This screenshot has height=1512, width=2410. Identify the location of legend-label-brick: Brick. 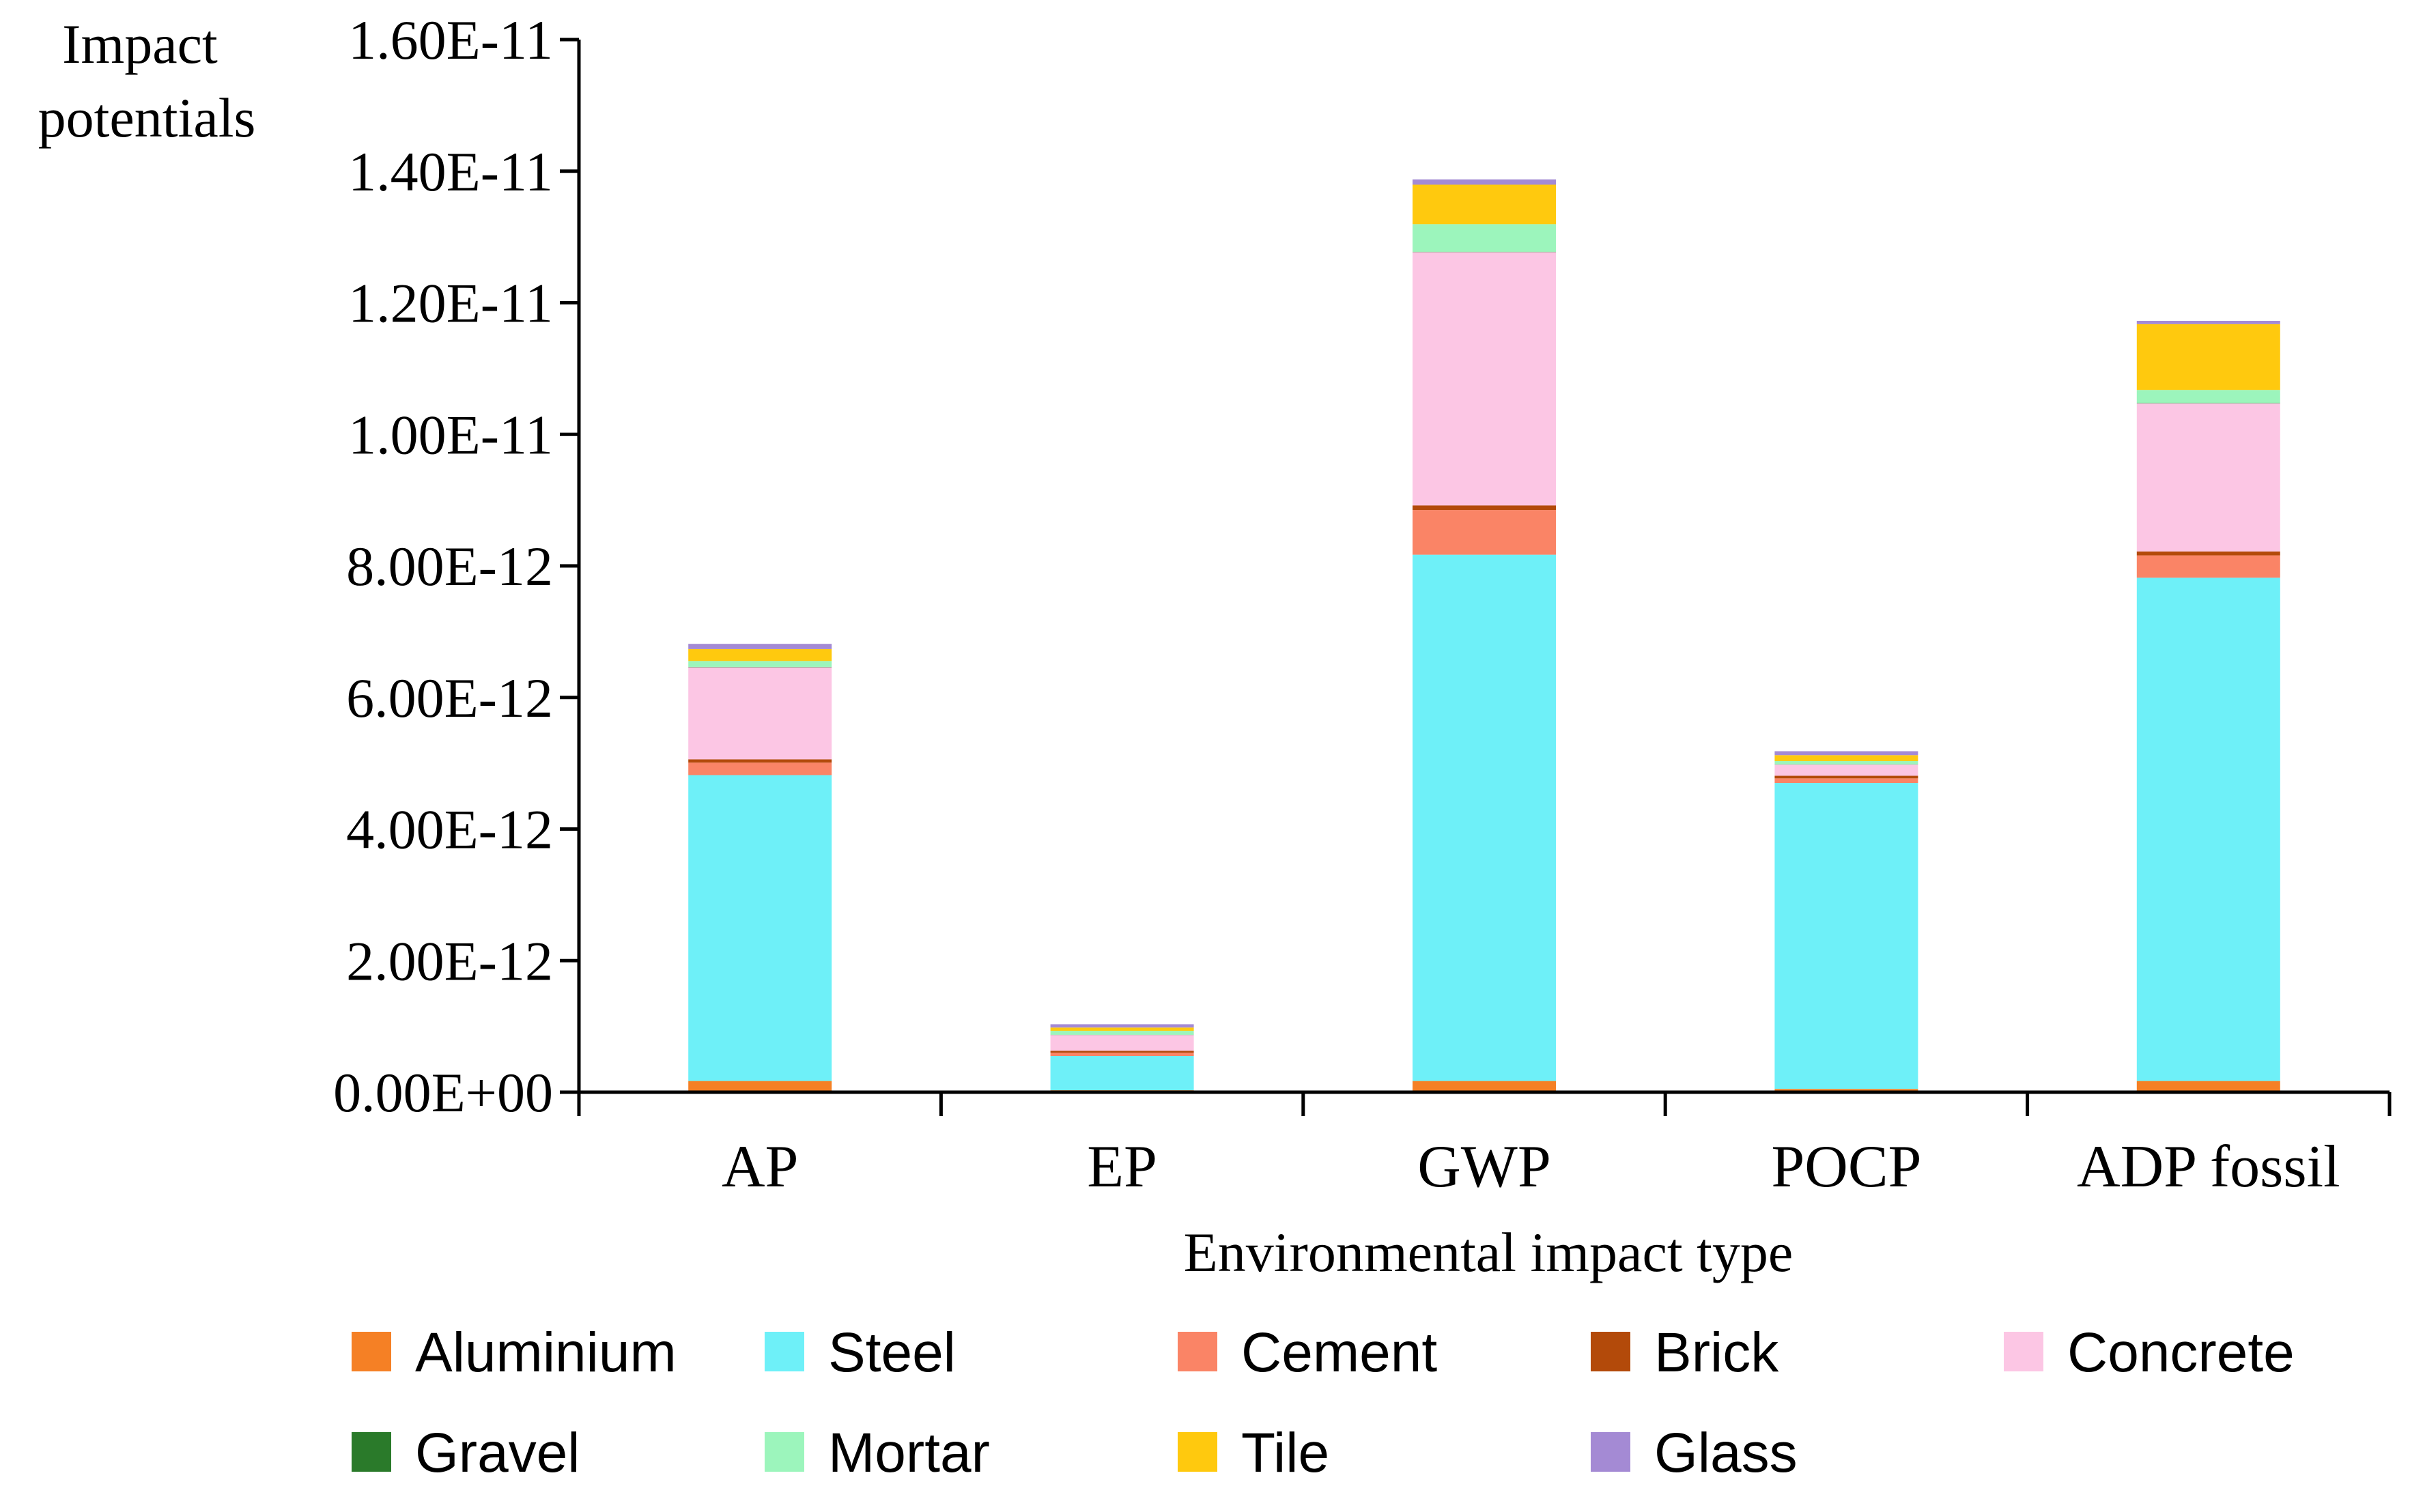
(1716, 1353).